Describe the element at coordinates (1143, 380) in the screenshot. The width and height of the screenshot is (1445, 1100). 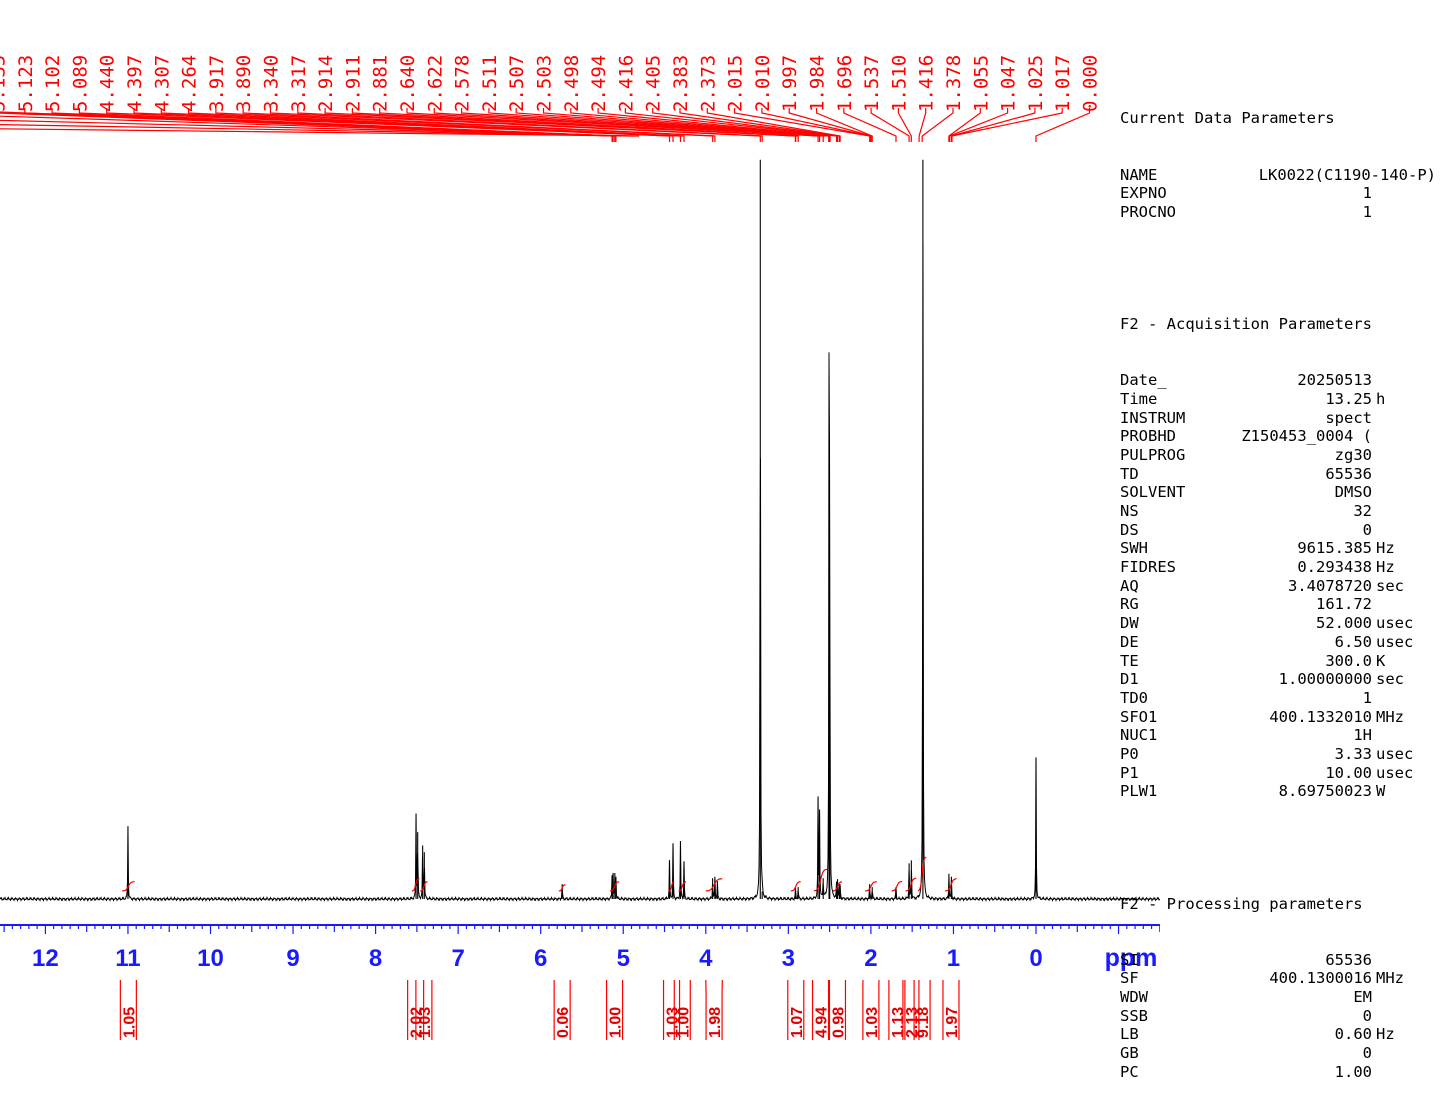
I see `param-key: Date_` at that location.